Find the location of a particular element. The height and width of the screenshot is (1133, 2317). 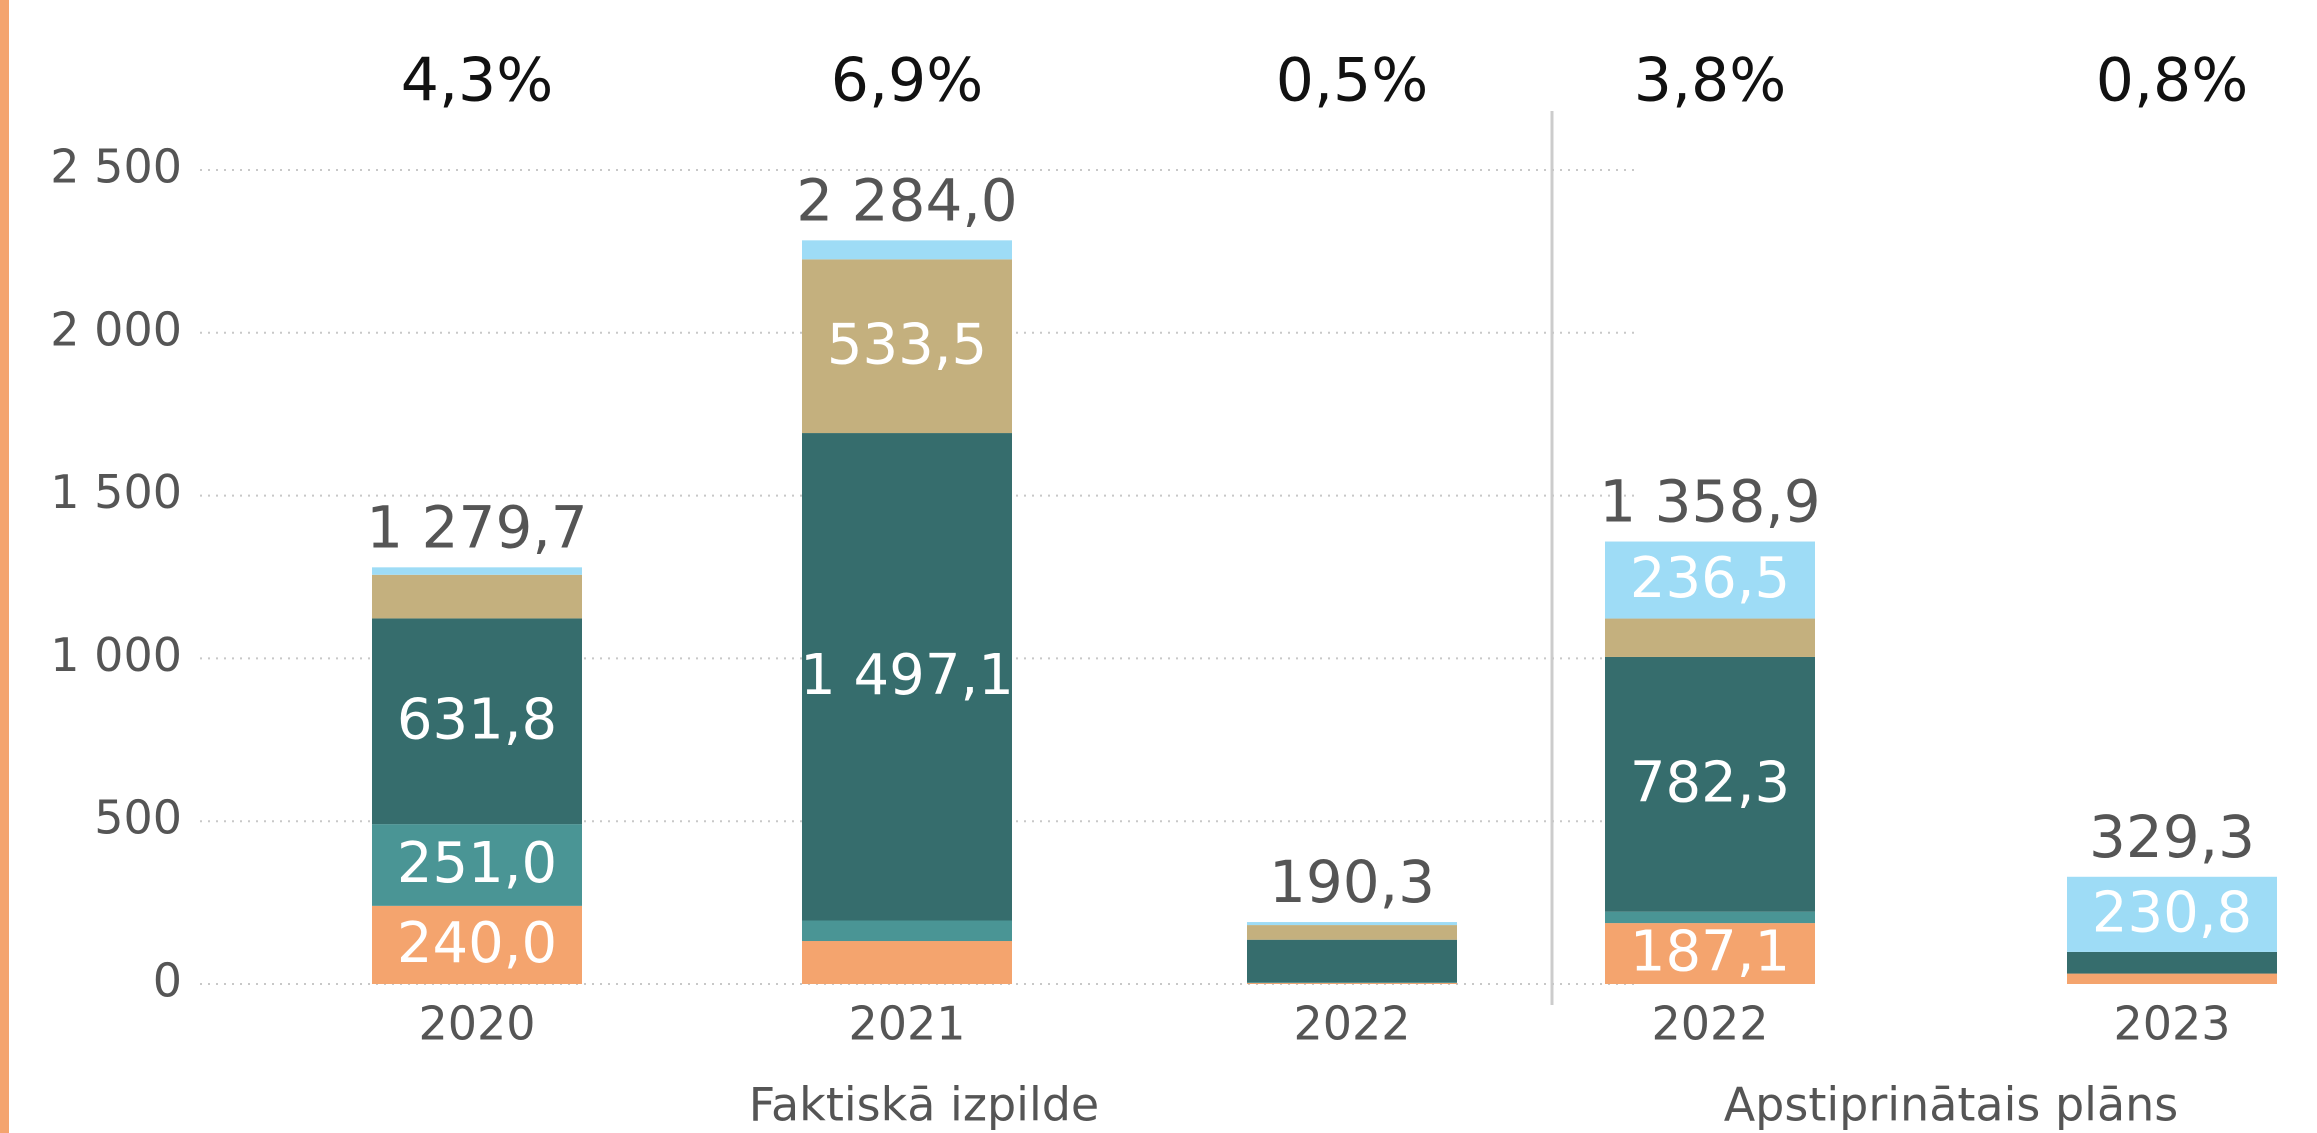

percent-label: 0,8% is located at coordinates (2172, 81).